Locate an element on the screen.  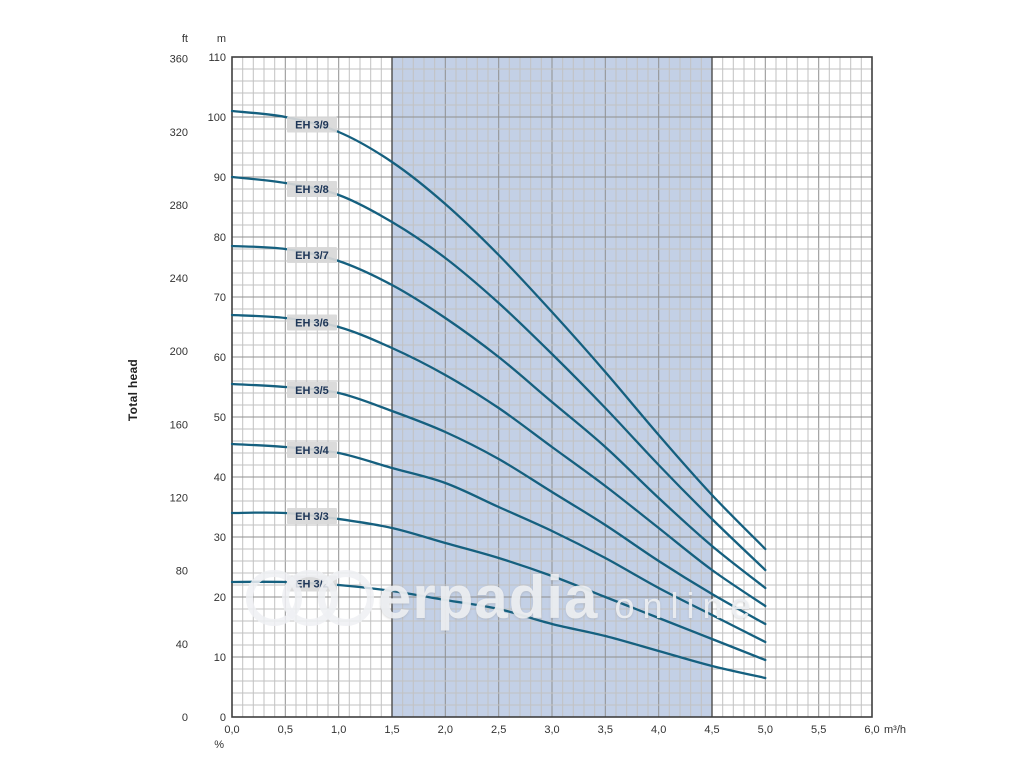
y-axis-title: Total head is located at coordinates (133, 390).